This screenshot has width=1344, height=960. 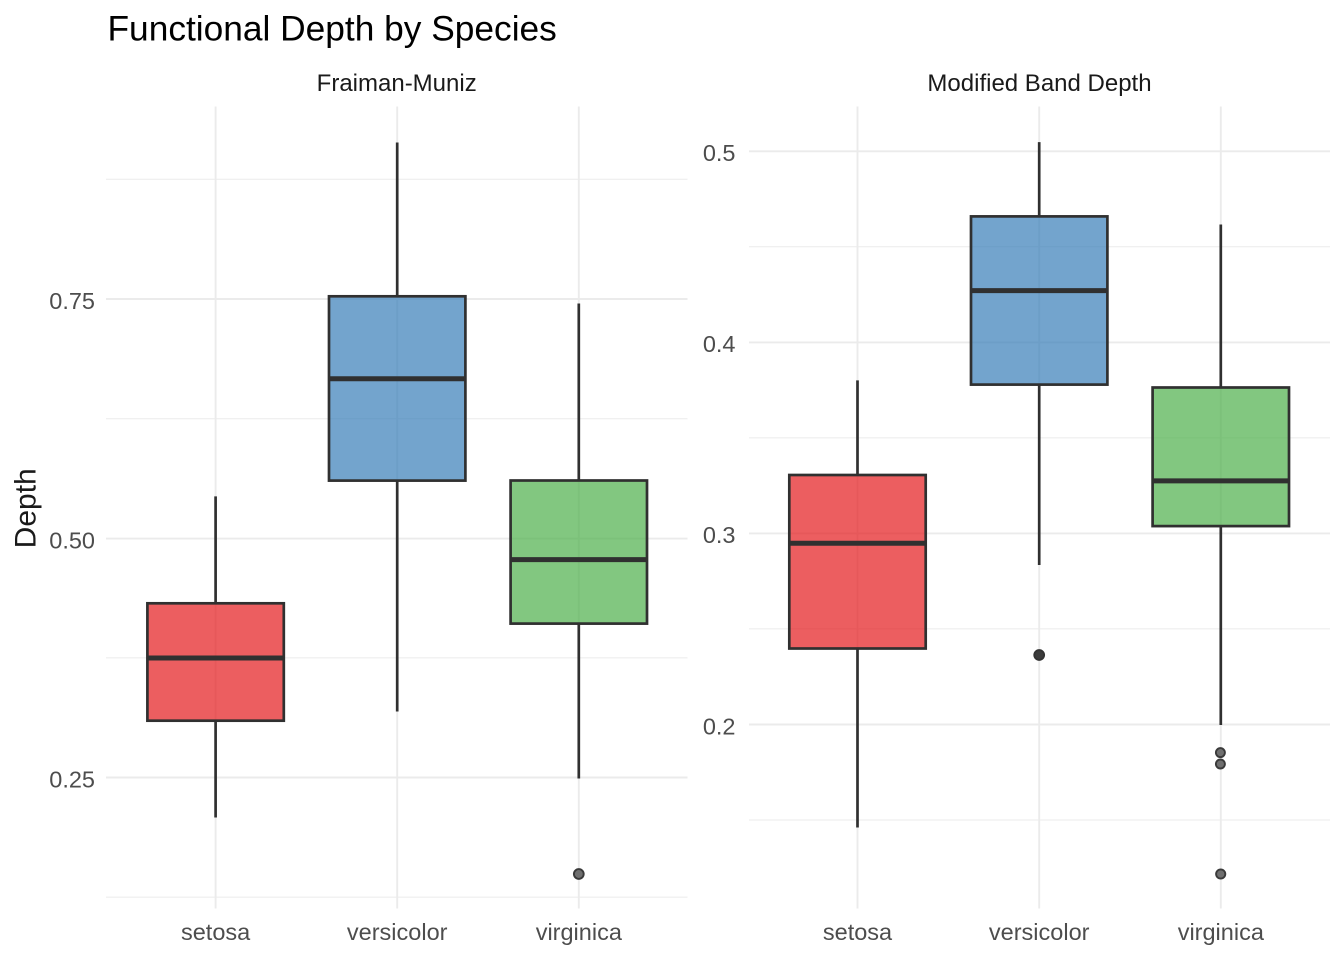 I want to click on svg-text: Functional Depth by Species, so click(x=332, y=28).